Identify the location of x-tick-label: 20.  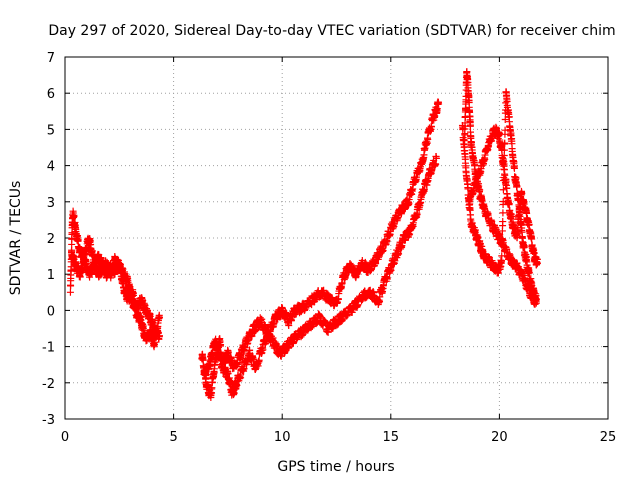
(499, 437).